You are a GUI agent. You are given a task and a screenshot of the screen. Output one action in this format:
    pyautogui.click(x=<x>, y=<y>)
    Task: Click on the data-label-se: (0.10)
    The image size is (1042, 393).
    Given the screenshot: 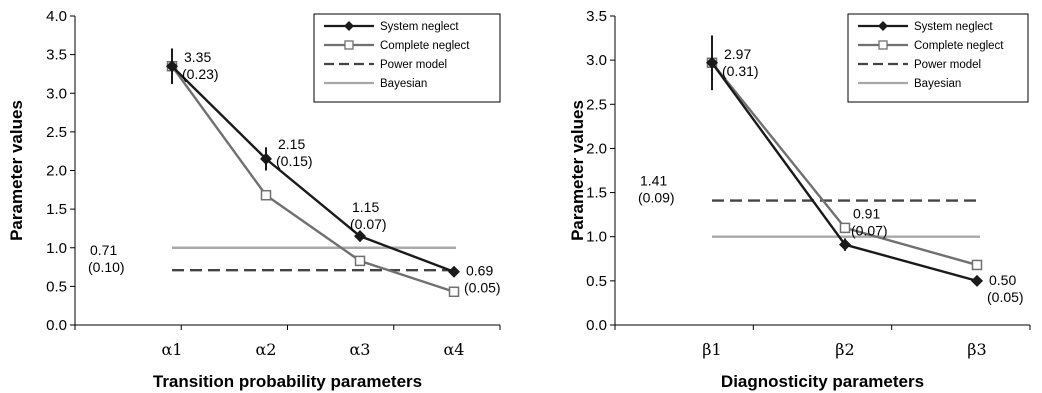 What is the action you would take?
    pyautogui.click(x=106, y=267)
    